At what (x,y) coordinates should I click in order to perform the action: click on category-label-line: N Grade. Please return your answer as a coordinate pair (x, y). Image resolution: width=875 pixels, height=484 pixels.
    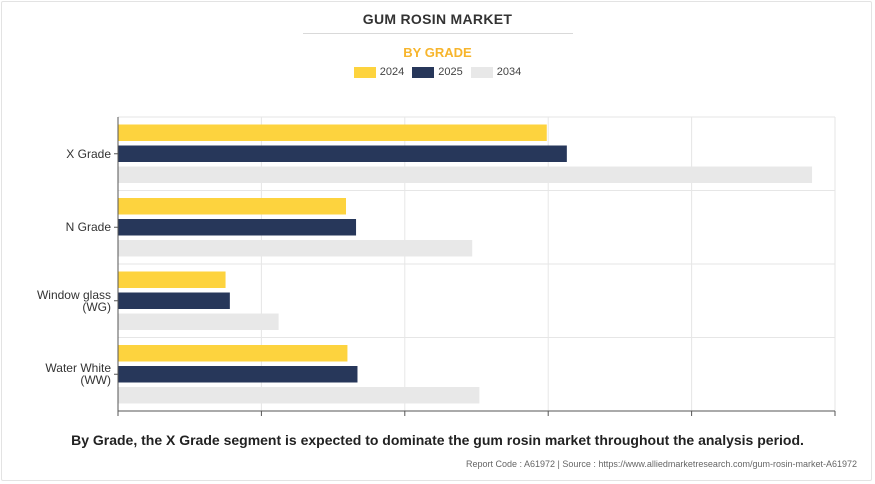
    Looking at the image, I should click on (88, 227).